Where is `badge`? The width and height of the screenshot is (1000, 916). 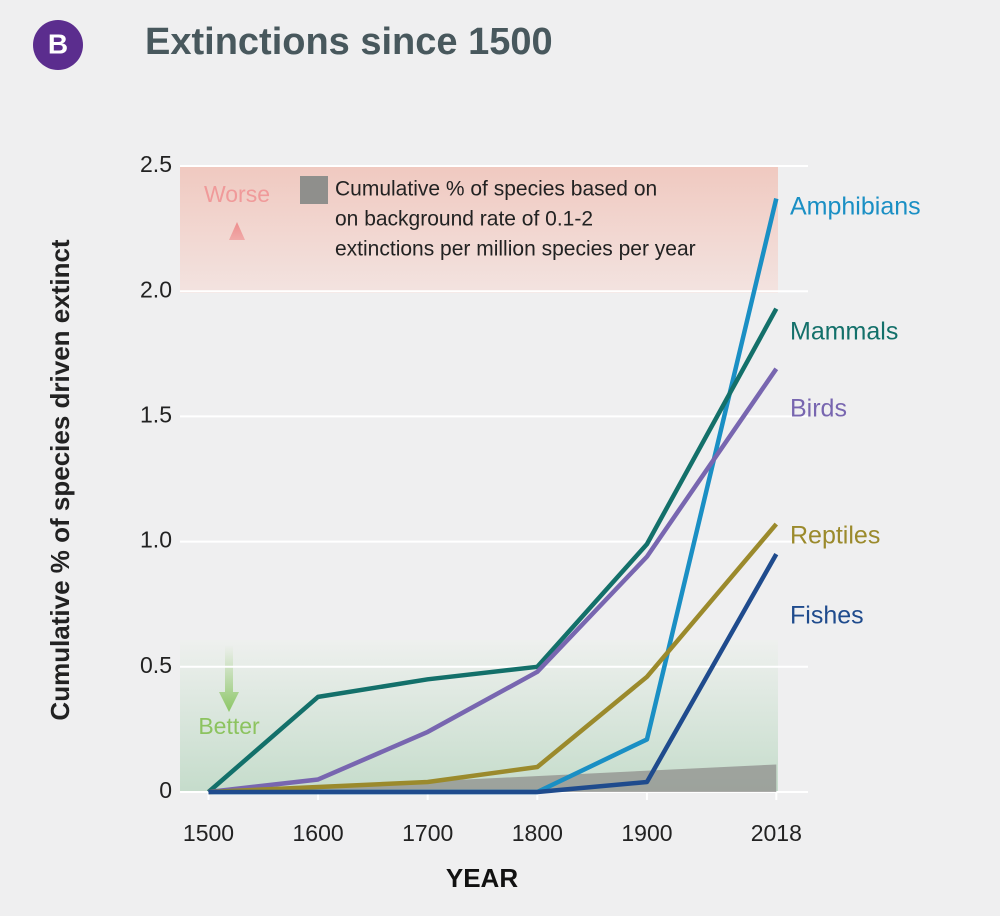
badge is located at coordinates (58, 45).